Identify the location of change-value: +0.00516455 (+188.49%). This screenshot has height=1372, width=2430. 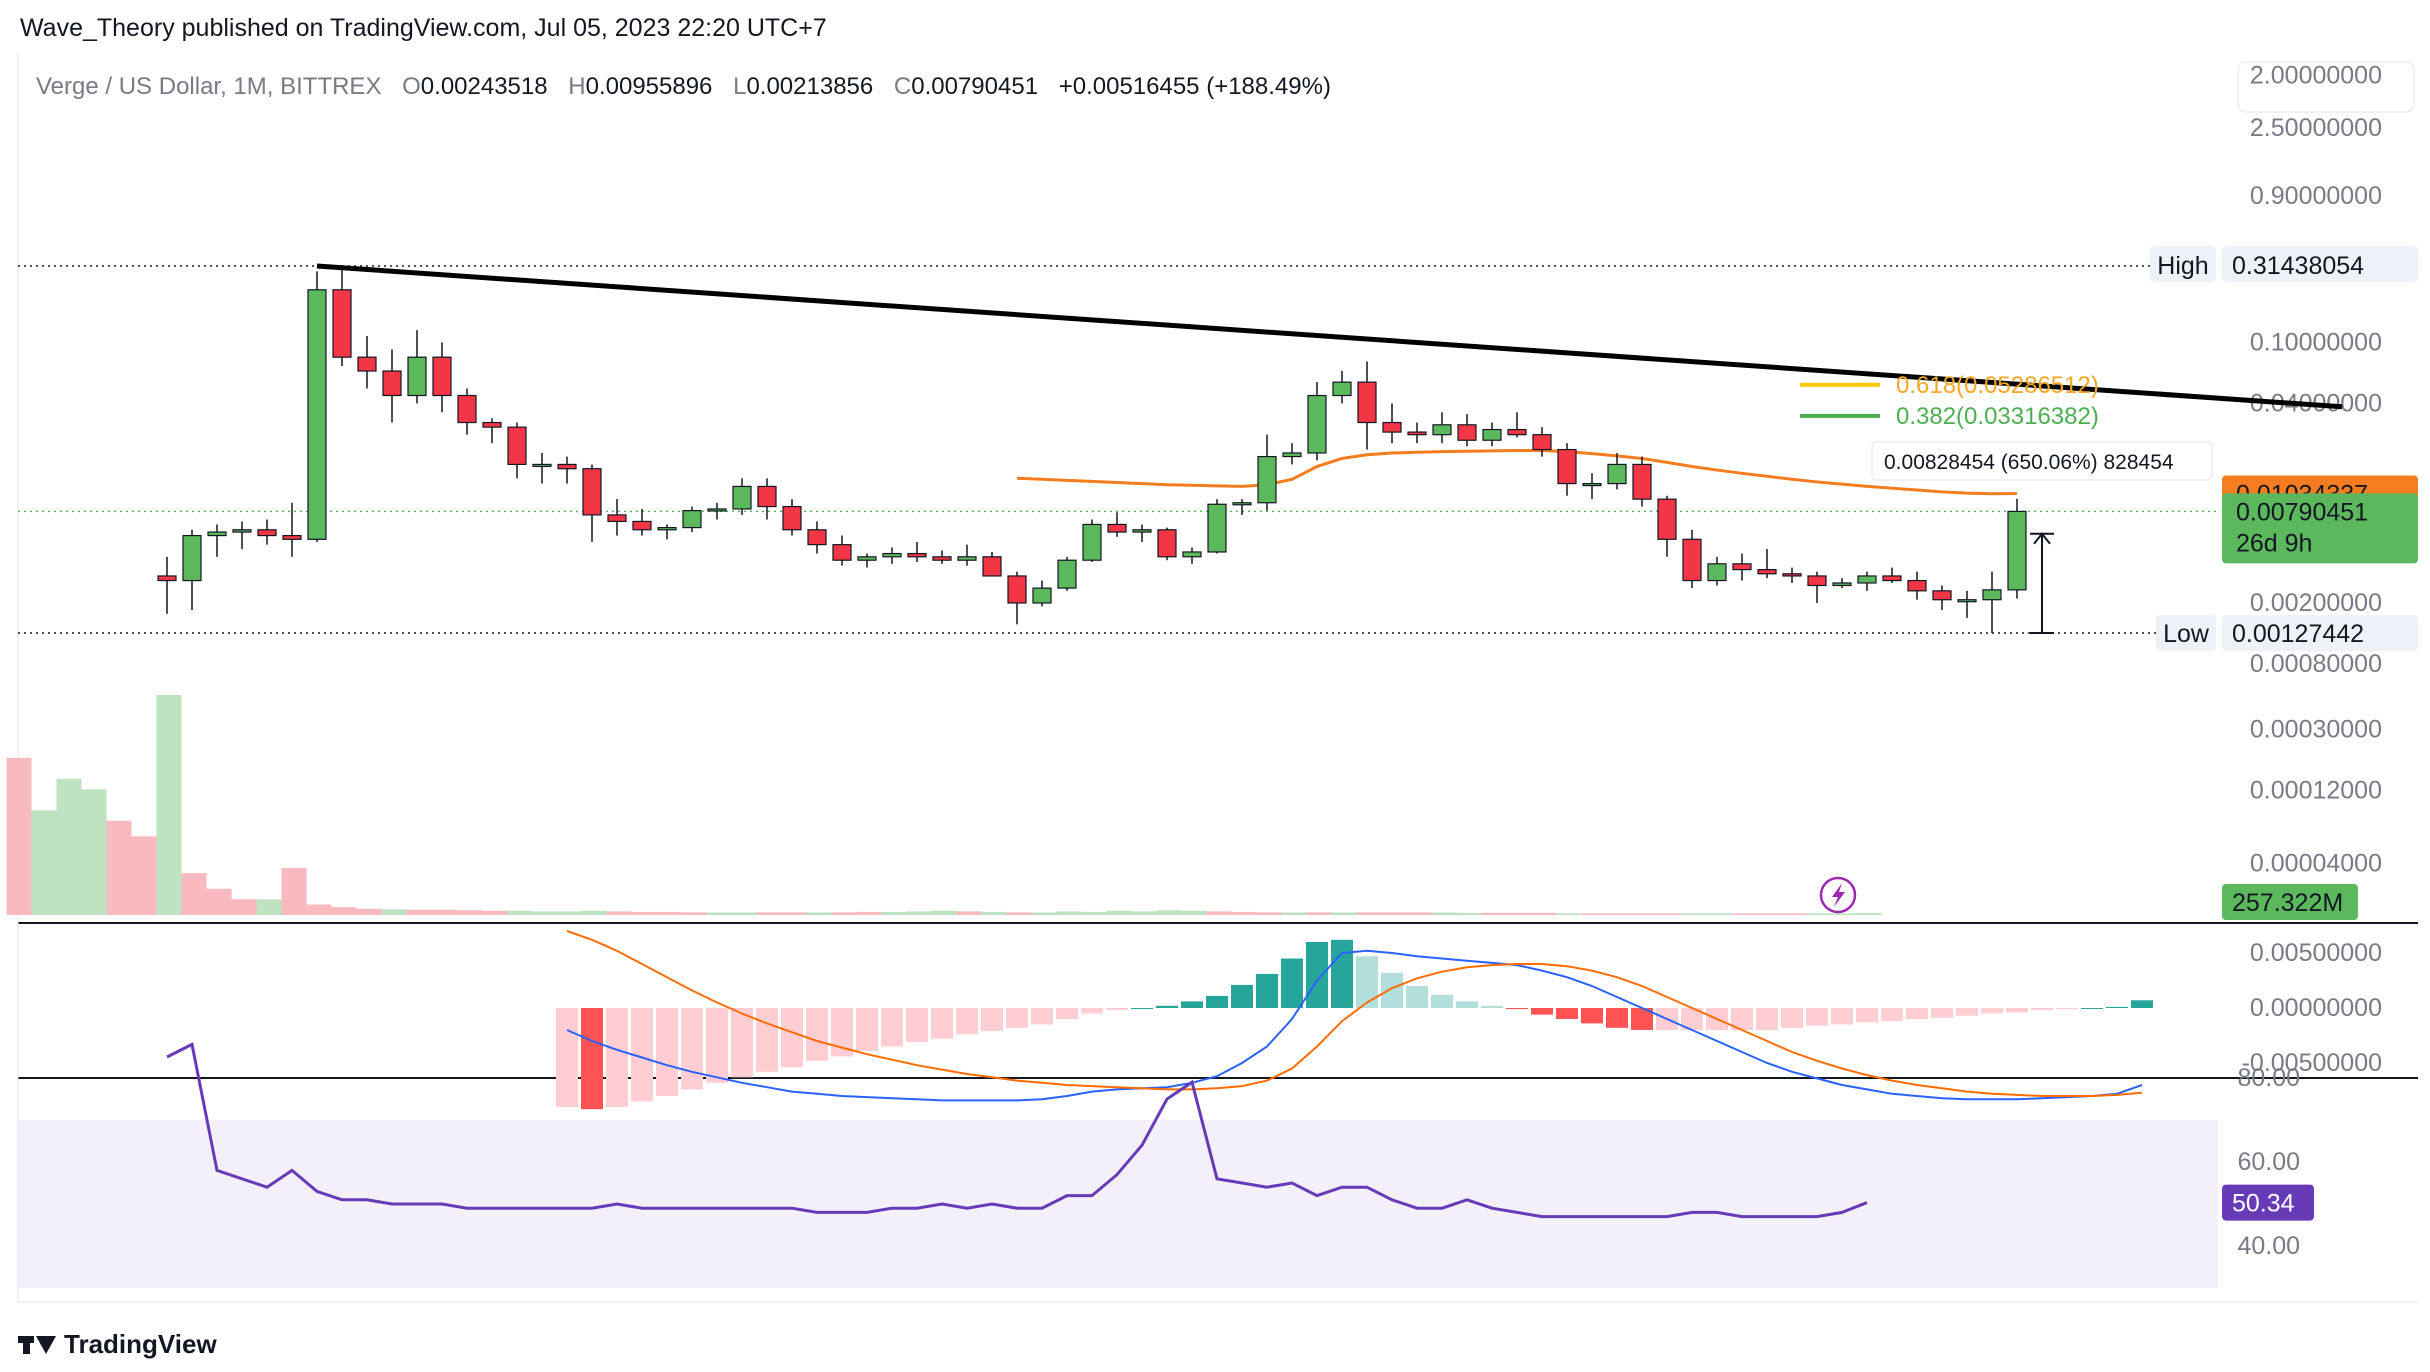
(1195, 86).